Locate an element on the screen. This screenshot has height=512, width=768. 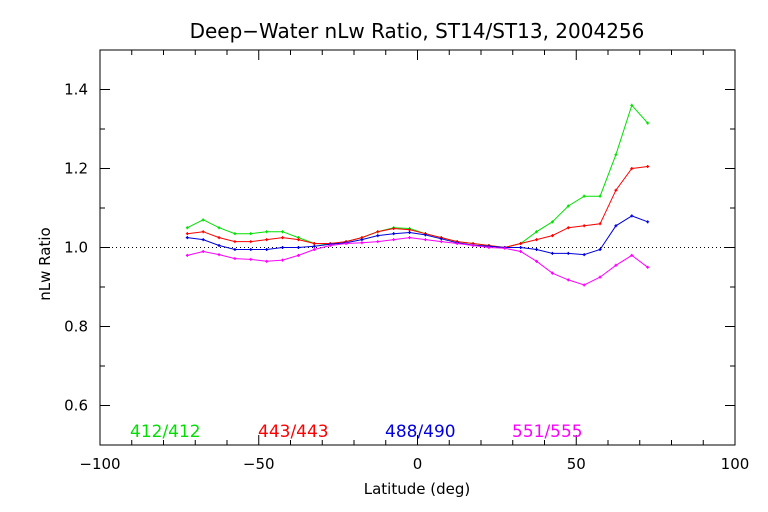
legend-entry: 551/555 is located at coordinates (547, 432).